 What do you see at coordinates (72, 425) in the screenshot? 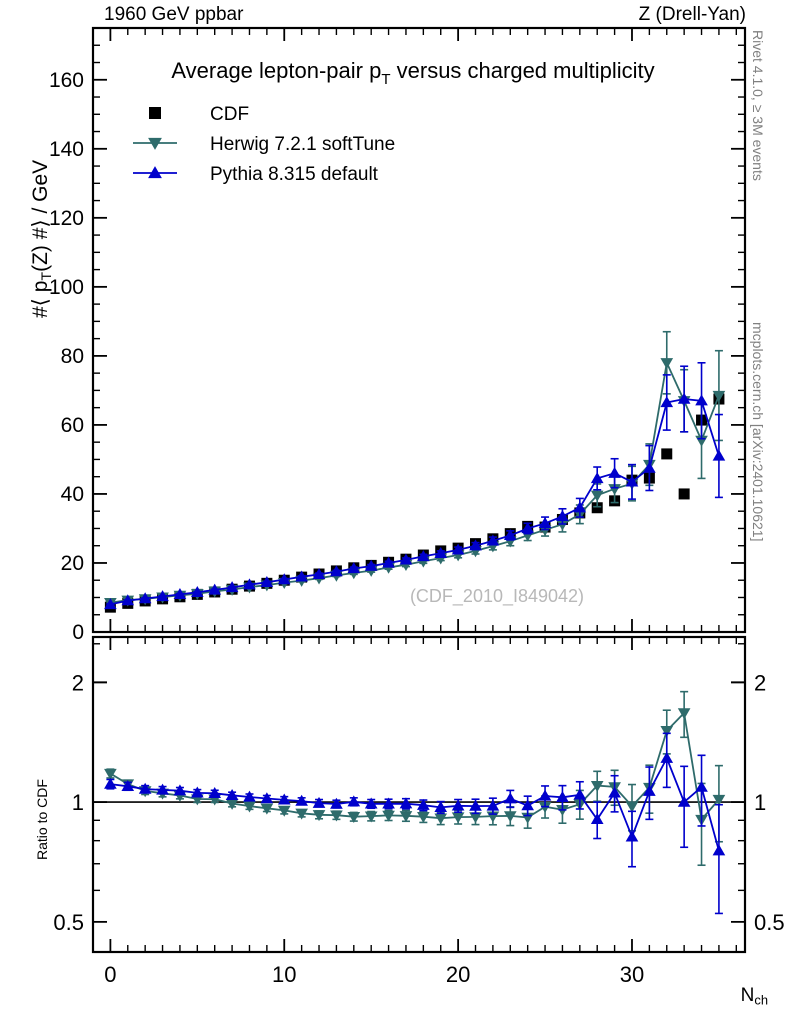
I see `y-tick-label-main: 60` at bounding box center [72, 425].